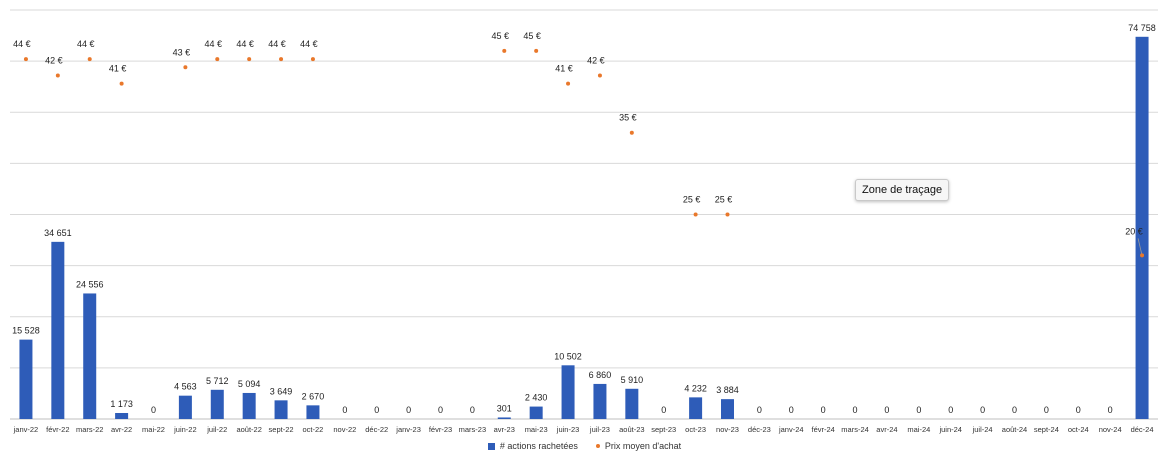 The height and width of the screenshot is (466, 1169). Describe the element at coordinates (1014, 429) in the screenshot. I see `x-tick-label: août-24` at that location.